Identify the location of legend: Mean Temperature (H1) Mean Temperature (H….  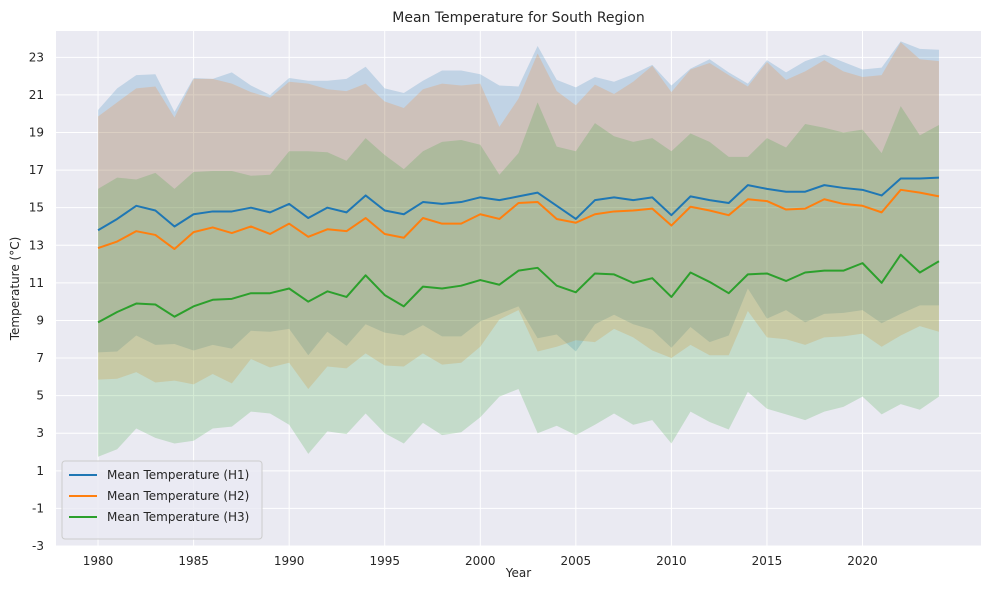
(162, 500).